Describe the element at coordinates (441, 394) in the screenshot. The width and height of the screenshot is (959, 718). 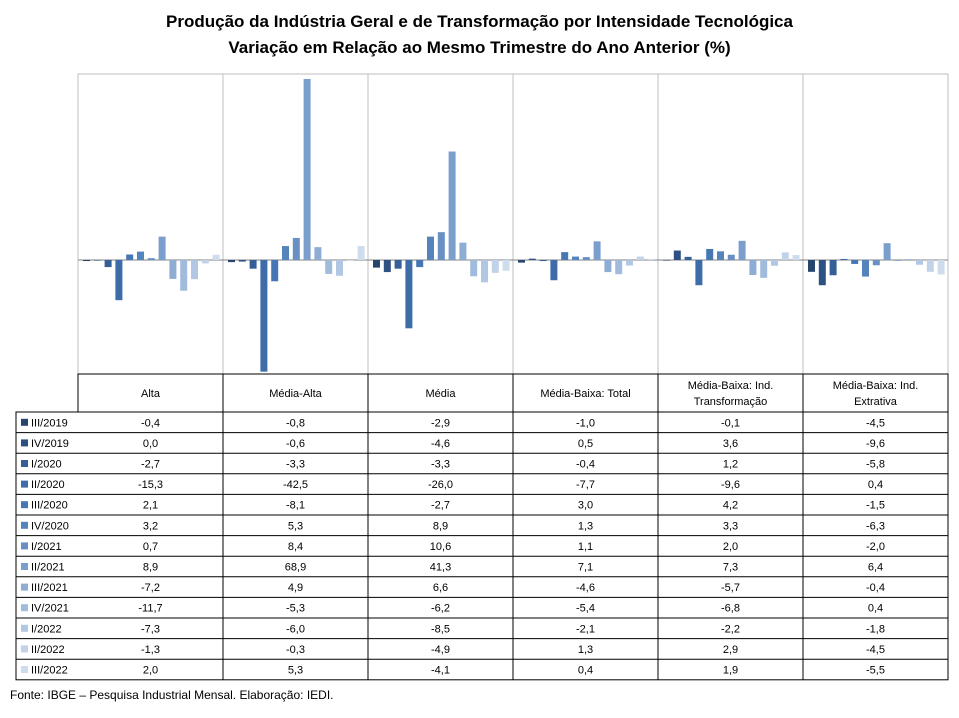
I see `category-label-line: Média` at that location.